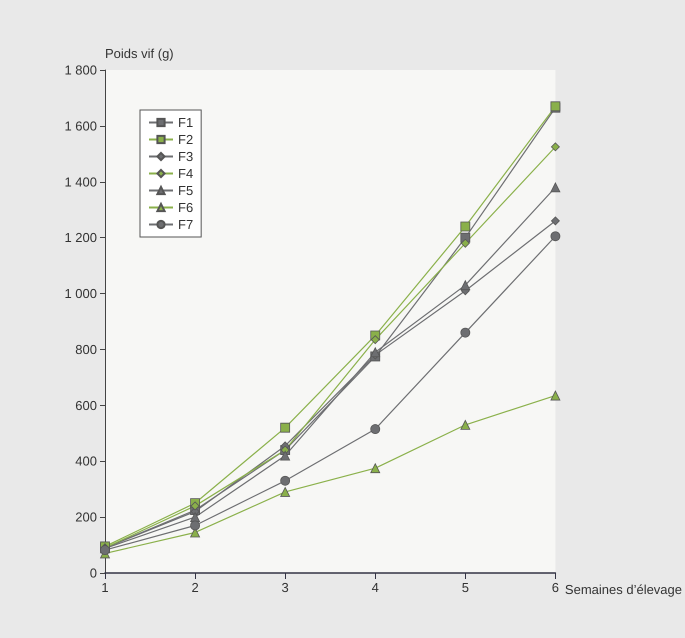  I want to click on legend-label: F1, so click(186, 122).